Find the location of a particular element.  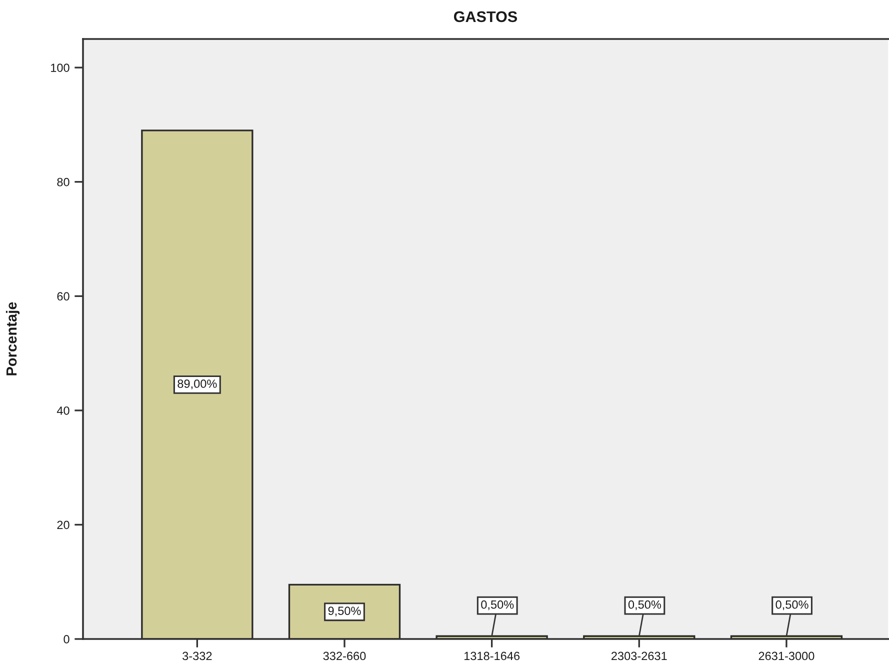

x-tick-label: 3-332 is located at coordinates (197, 656).